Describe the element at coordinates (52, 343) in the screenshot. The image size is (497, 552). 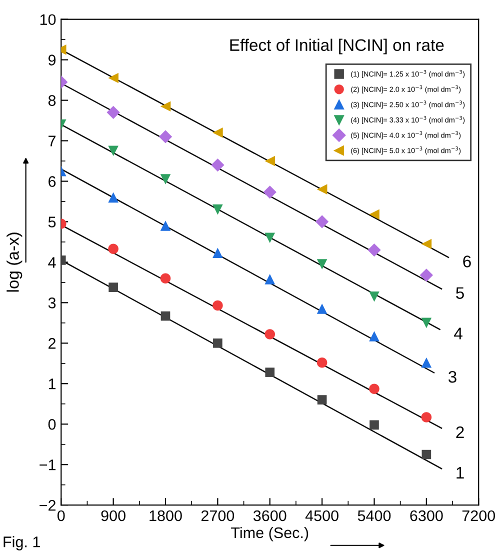
I see `y-tick-label: 2` at that location.